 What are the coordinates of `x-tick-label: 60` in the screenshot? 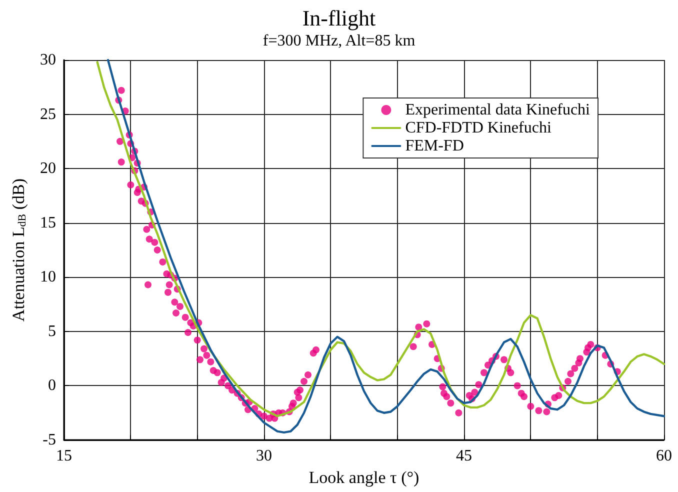 It's located at (664, 456).